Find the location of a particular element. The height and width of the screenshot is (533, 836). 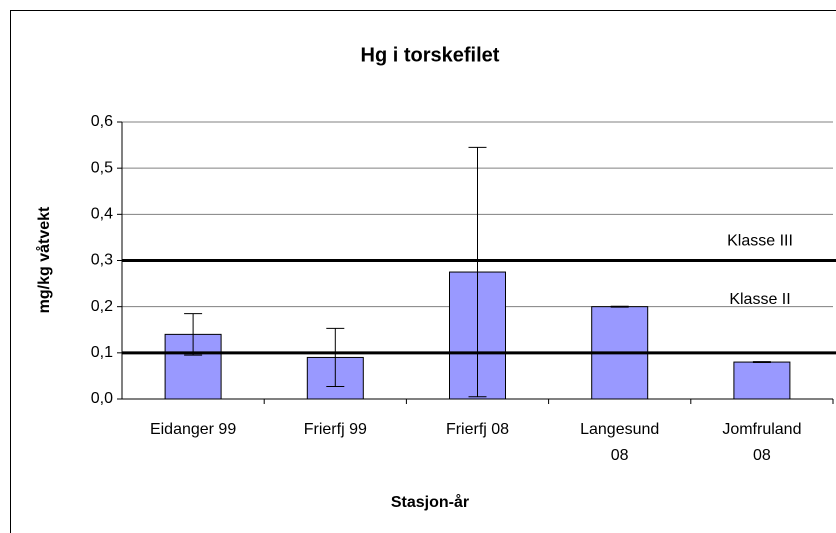

x-tick-label: Frierfj 08 is located at coordinates (477, 429).